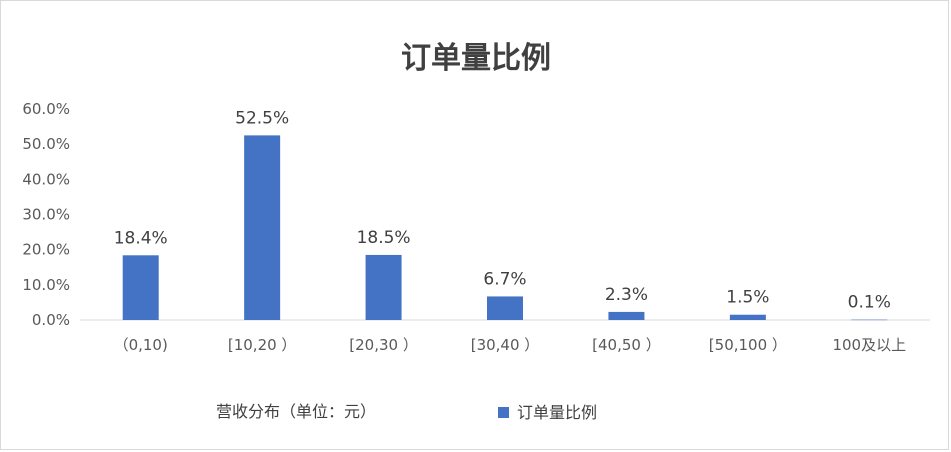 The height and width of the screenshot is (452, 951). I want to click on x-axis-label: 营收分布（单位：元）, so click(296, 411).